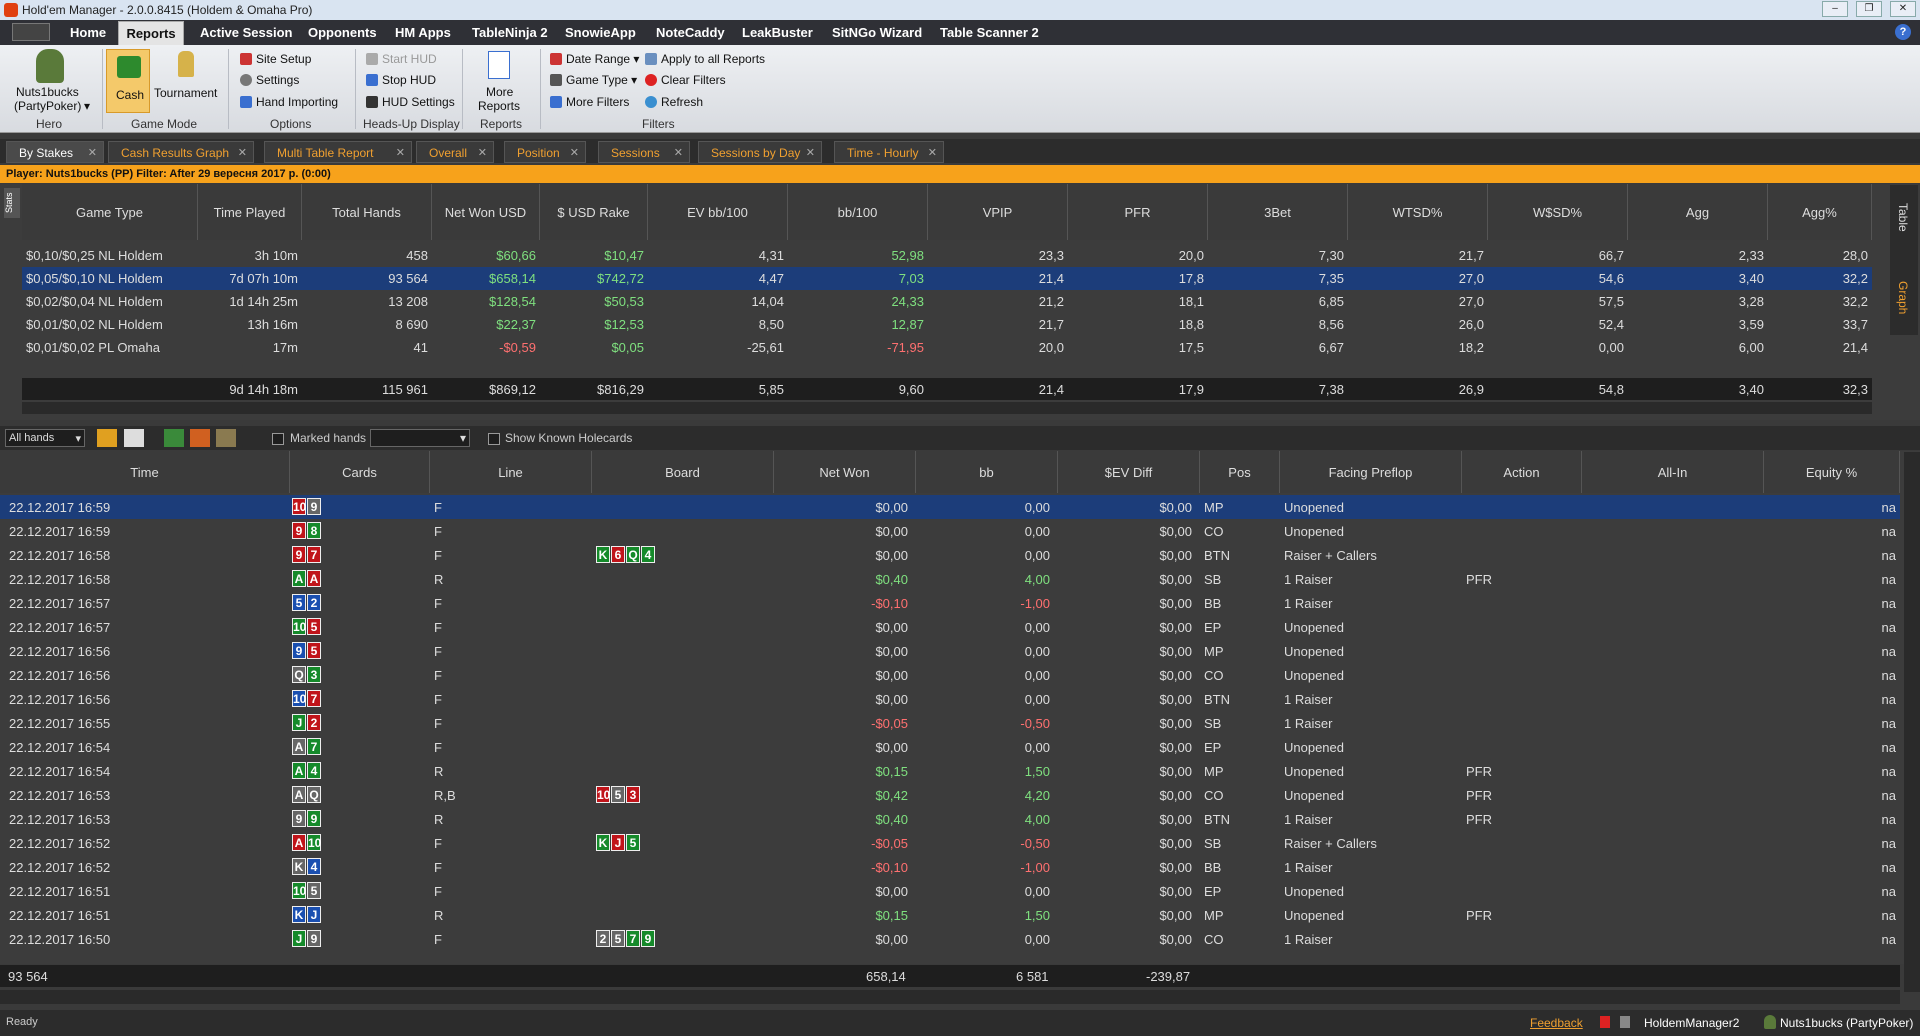  What do you see at coordinates (1522, 472) in the screenshot?
I see `column-header-action: Action` at bounding box center [1522, 472].